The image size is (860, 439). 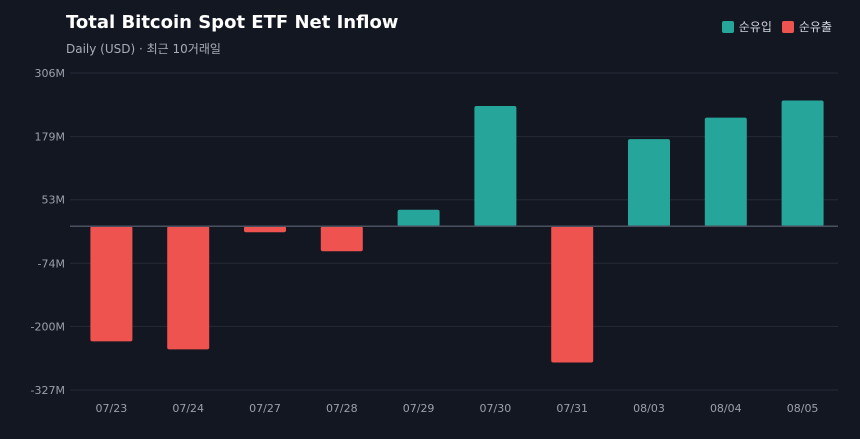 What do you see at coordinates (265, 408) in the screenshot?
I see `x-tick-label: 07/27` at bounding box center [265, 408].